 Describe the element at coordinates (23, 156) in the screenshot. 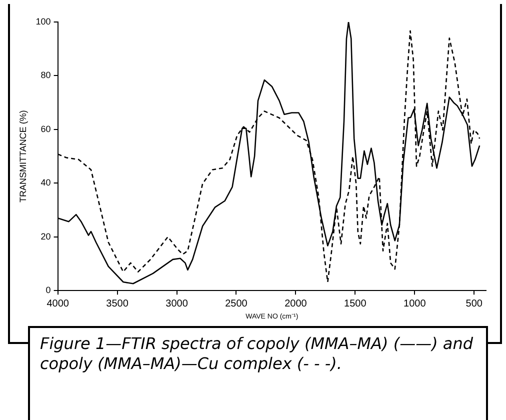

I see `y-axis-title: TRANSMITTANCE (%)` at that location.